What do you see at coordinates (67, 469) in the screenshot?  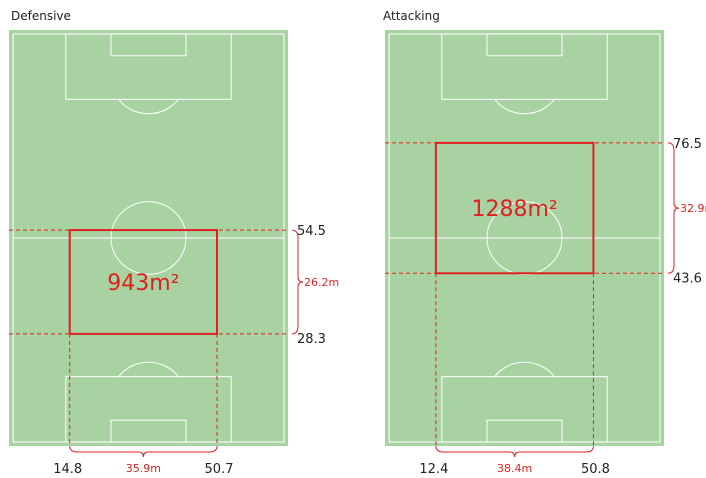 I see `x-left-value: 14.8` at bounding box center [67, 469].